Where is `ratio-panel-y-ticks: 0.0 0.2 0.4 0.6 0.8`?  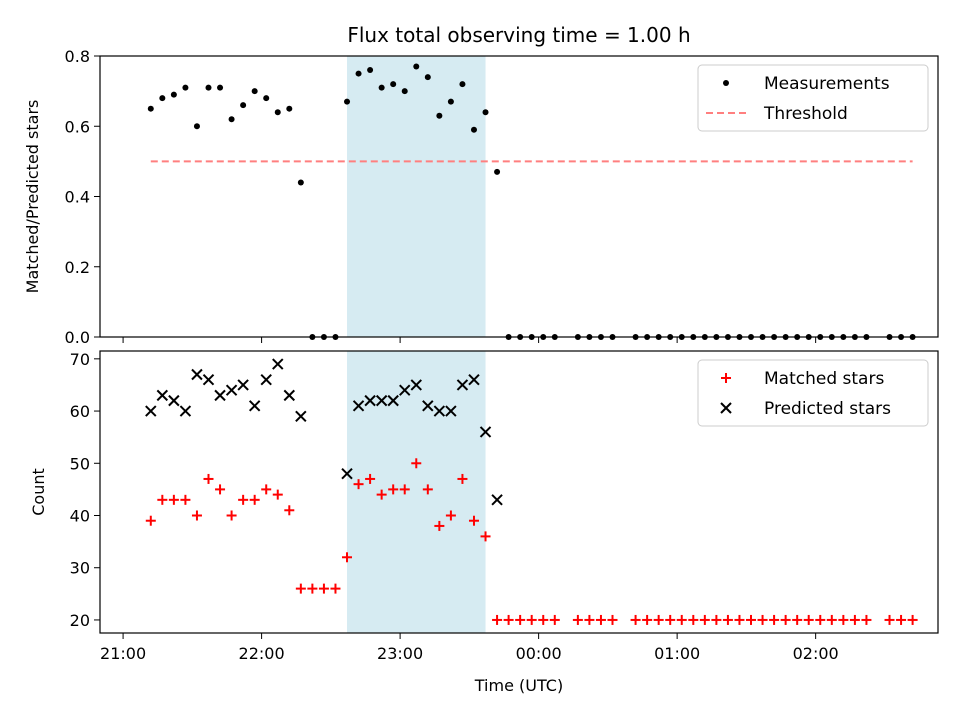 ratio-panel-y-ticks: 0.0 0.2 0.4 0.6 0.8 is located at coordinates (82, 197).